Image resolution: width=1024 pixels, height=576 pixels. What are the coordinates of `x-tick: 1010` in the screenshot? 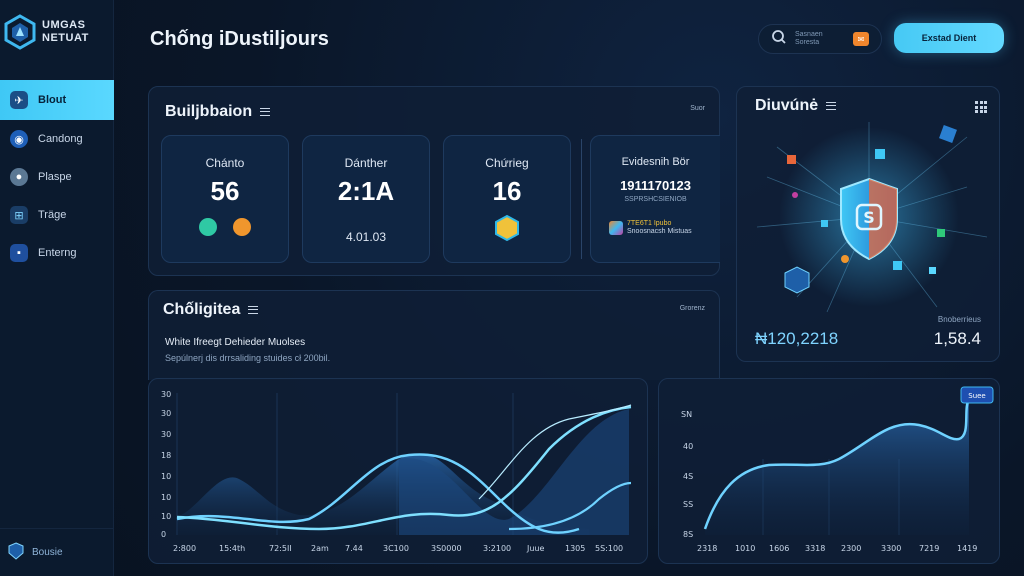 It's located at (745, 548).